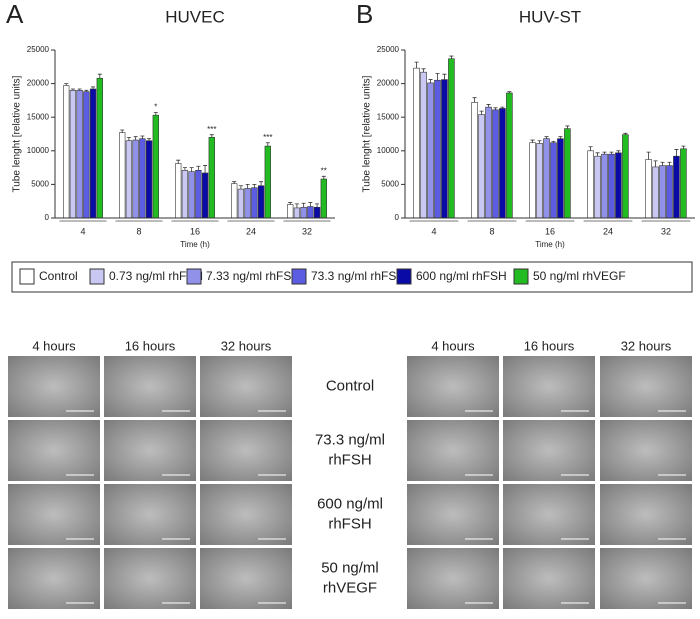  What do you see at coordinates (579, 276) in the screenshot?
I see `legend-label: 50 ng/ml rhVEGF` at bounding box center [579, 276].